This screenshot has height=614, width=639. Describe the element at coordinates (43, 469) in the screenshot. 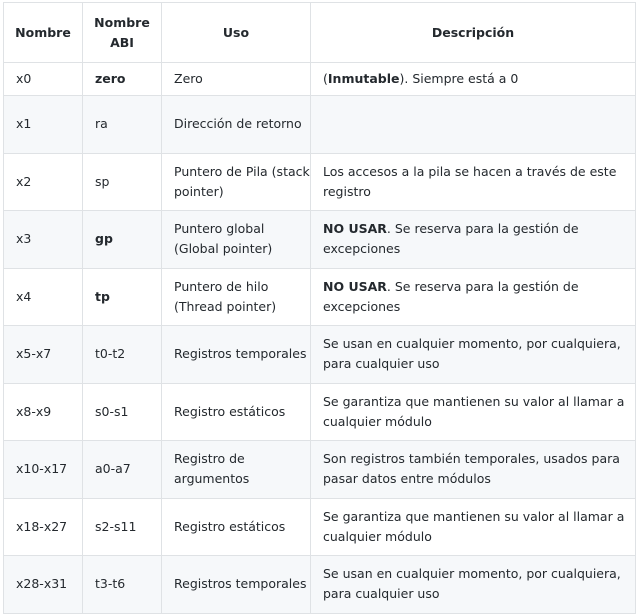

I see `cell-nombre: x10-x17` at that location.